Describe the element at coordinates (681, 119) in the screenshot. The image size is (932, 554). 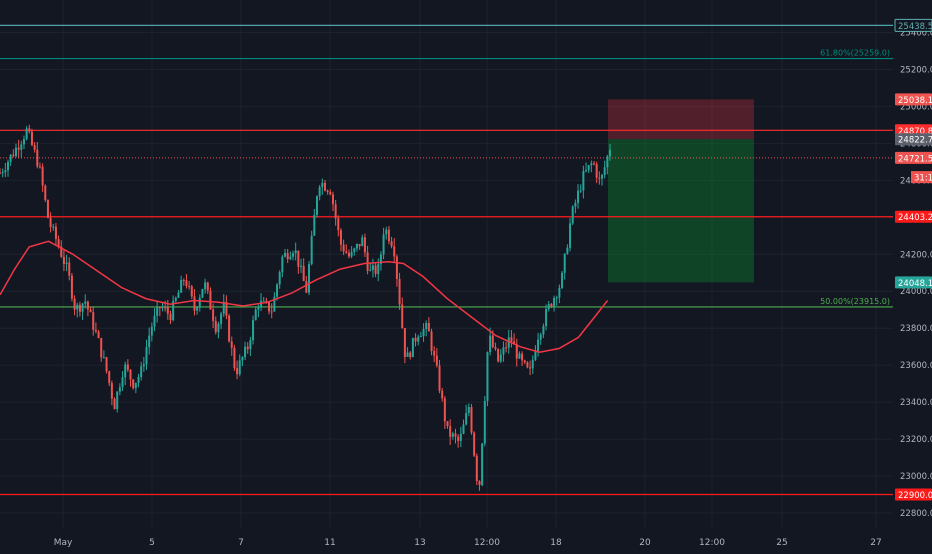
I see `stop-loss-zone` at that location.